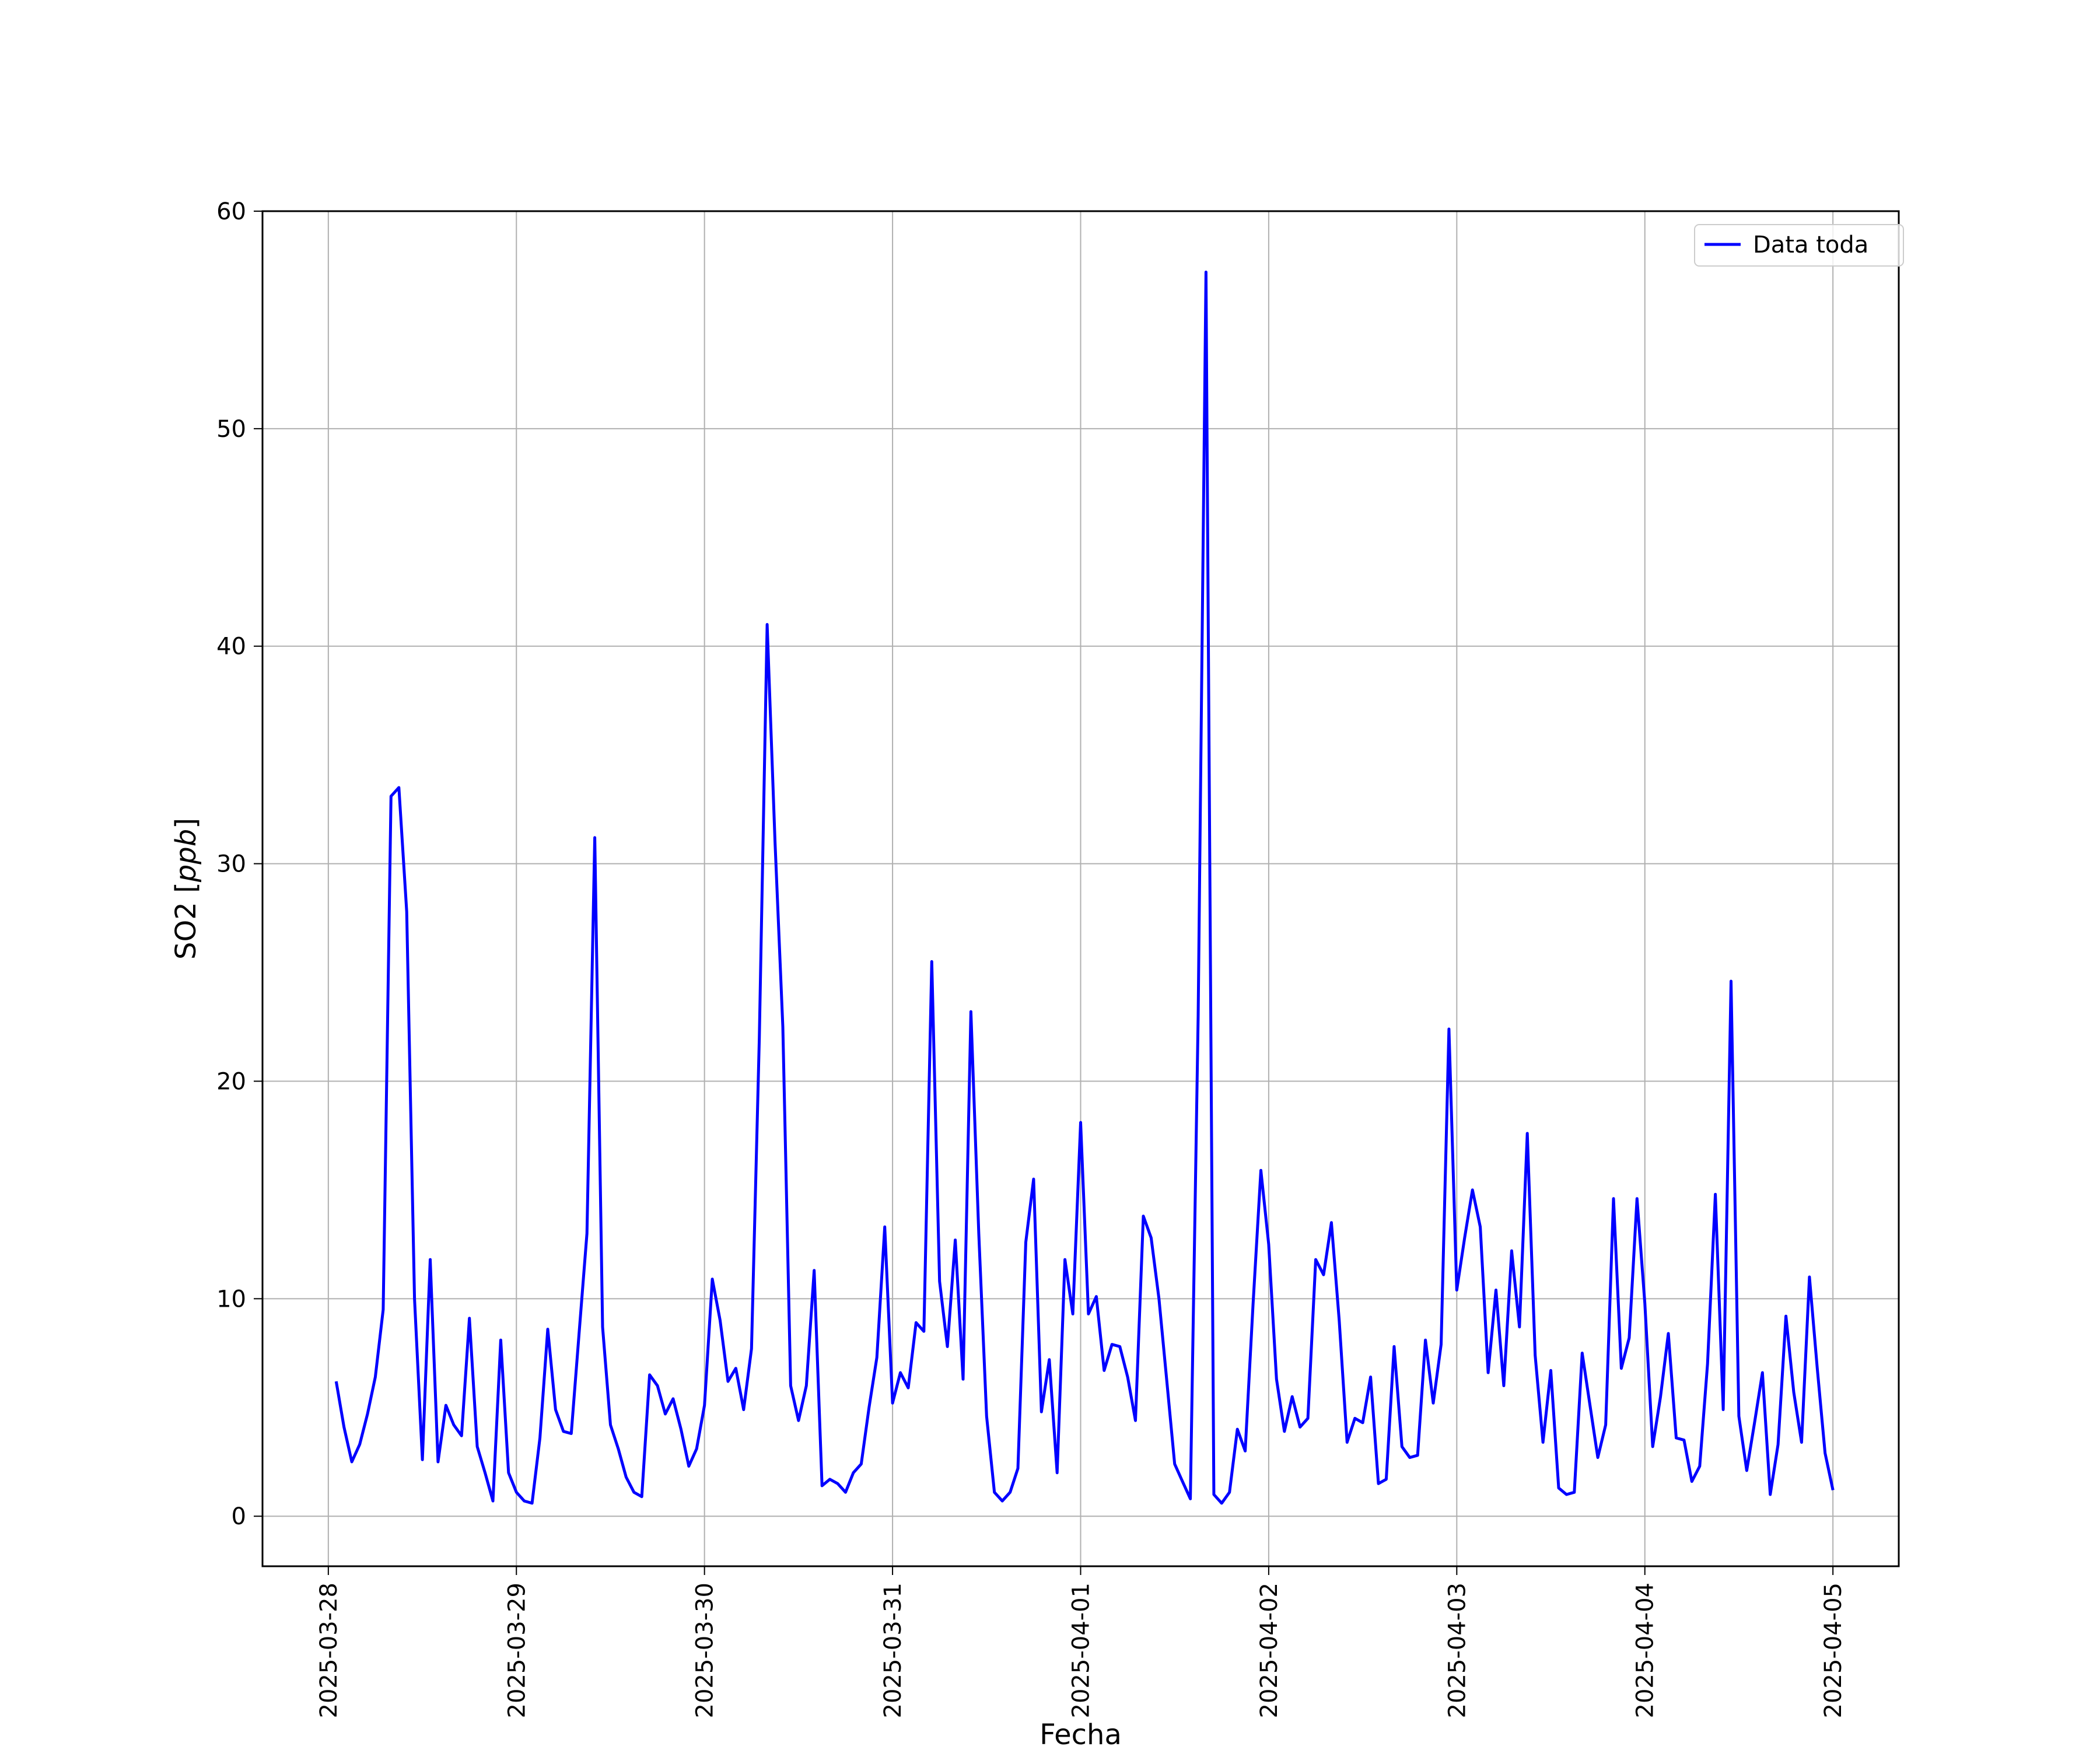  I want to click on x-tick-label: 2025-03-31, so click(893, 1650).